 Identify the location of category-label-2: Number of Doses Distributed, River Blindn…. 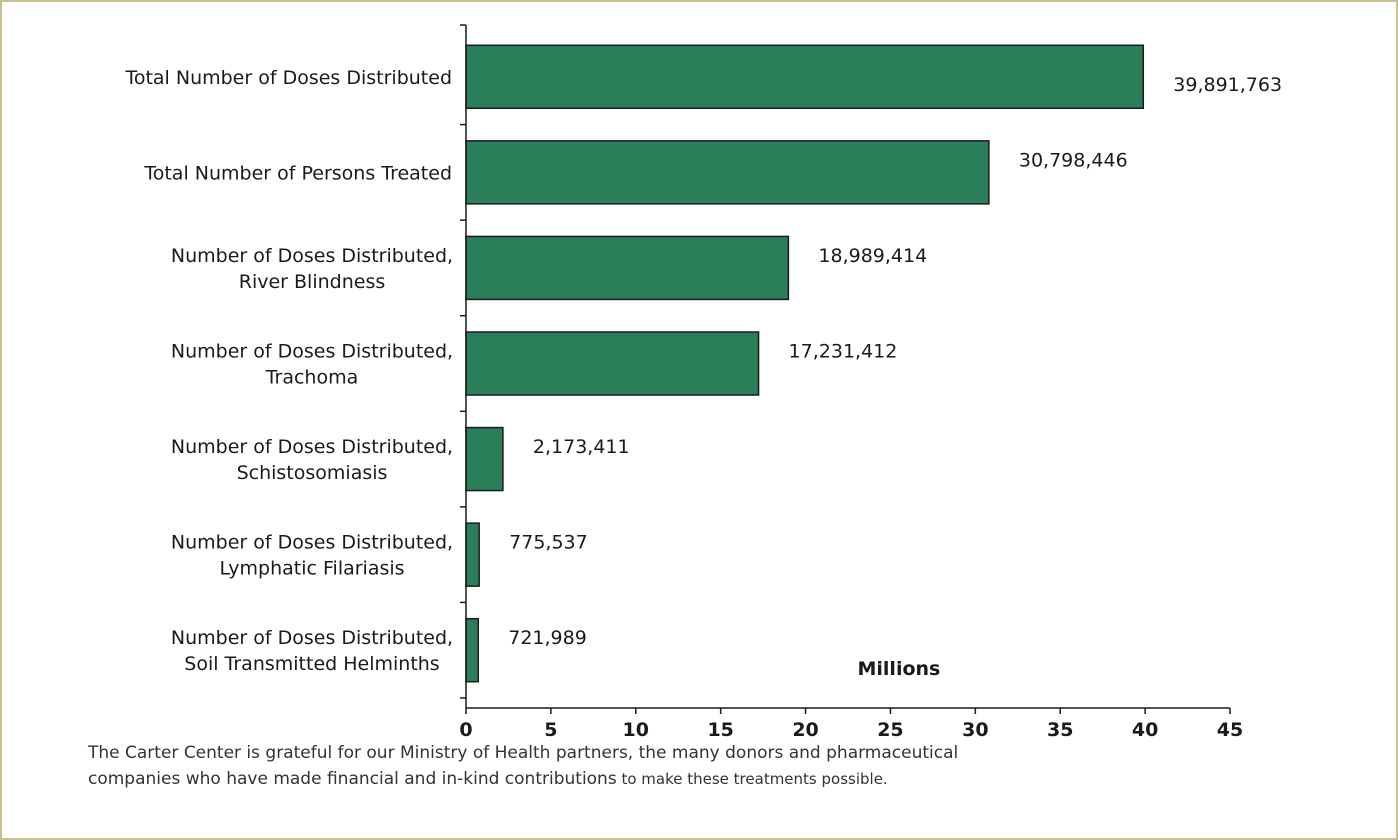
(312, 269).